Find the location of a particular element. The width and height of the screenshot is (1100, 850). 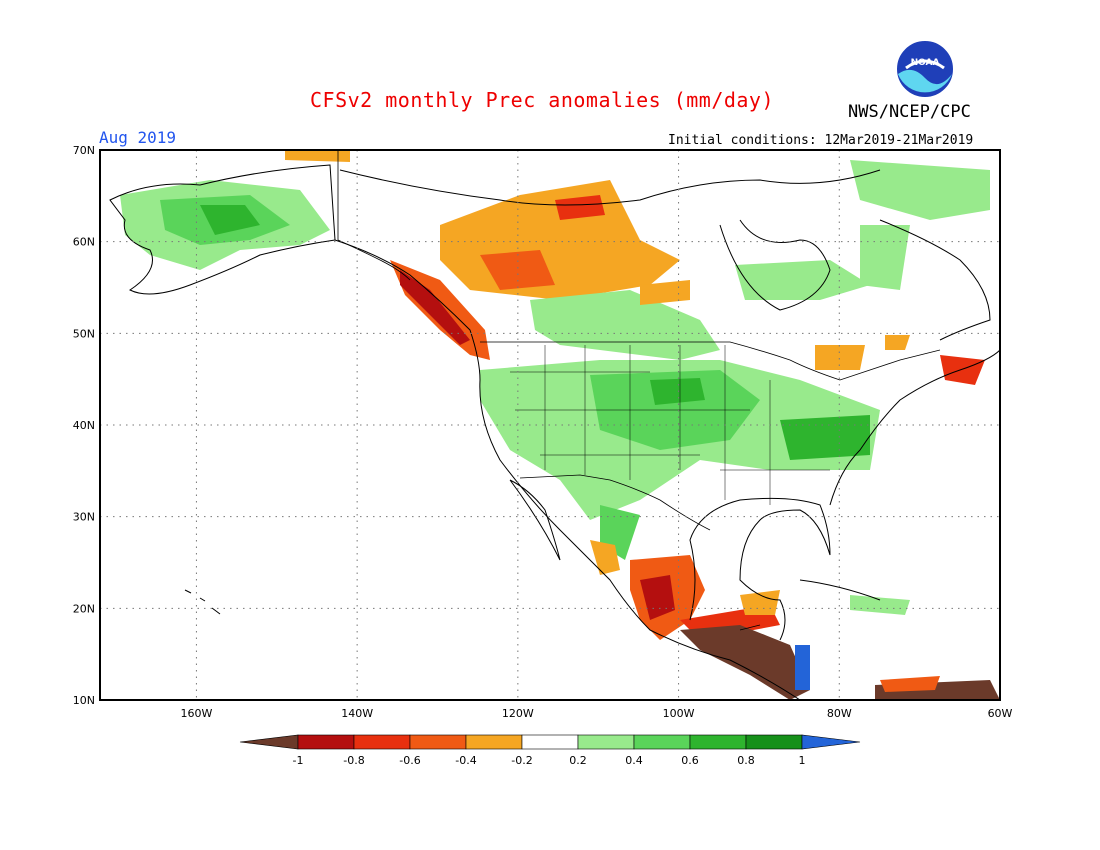

noaa-logo-text: NOAA is located at coordinates (925, 63).